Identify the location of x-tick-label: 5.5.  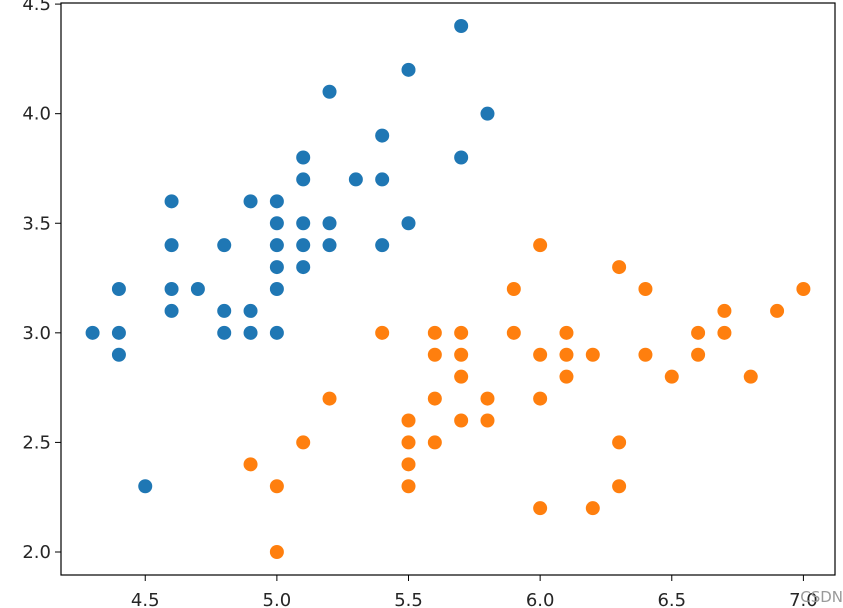
(408, 599).